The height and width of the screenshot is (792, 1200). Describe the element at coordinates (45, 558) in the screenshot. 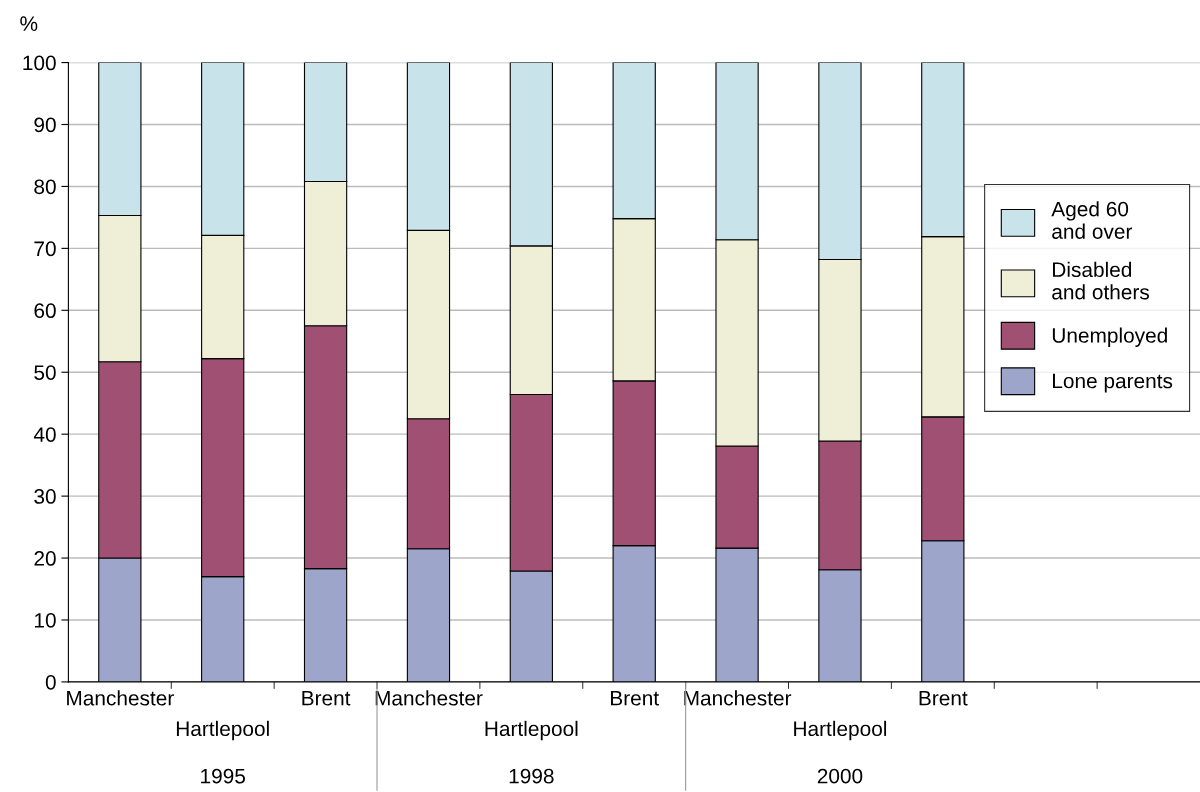

I see `y-tick-label: 20` at that location.